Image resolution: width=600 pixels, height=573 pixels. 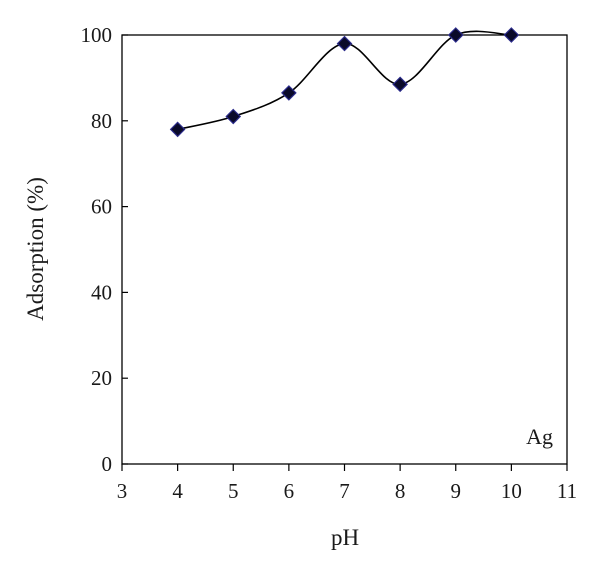 I want to click on y-tick-label: 40, so click(x=101, y=292).